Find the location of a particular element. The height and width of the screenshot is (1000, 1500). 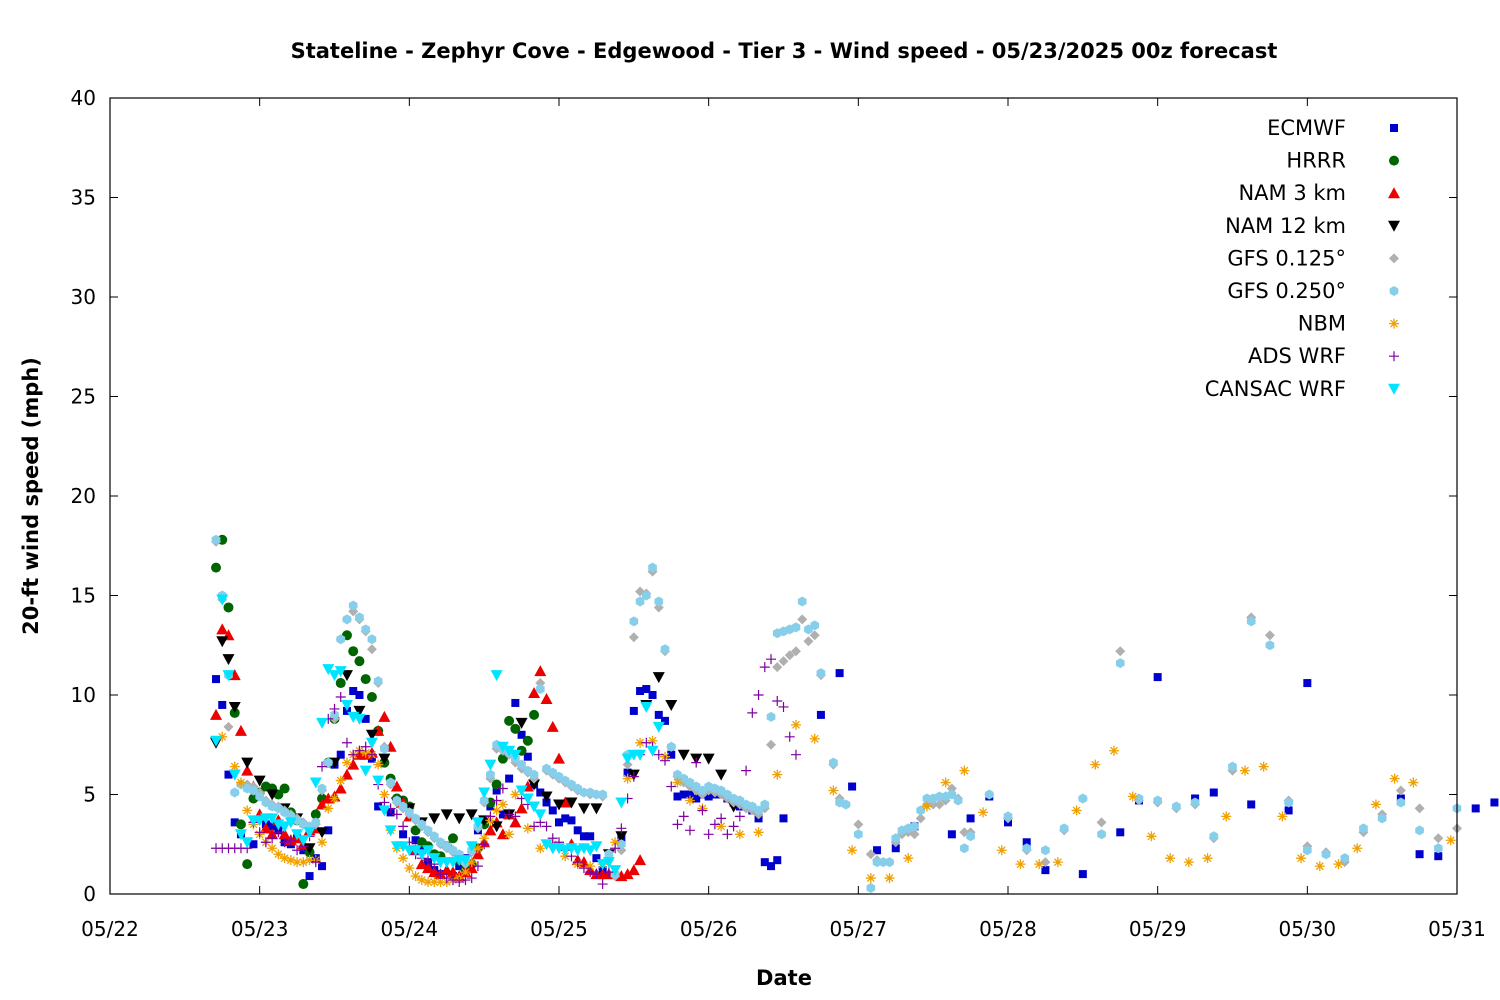

y-tick-label: 5 is located at coordinates (89, 795).